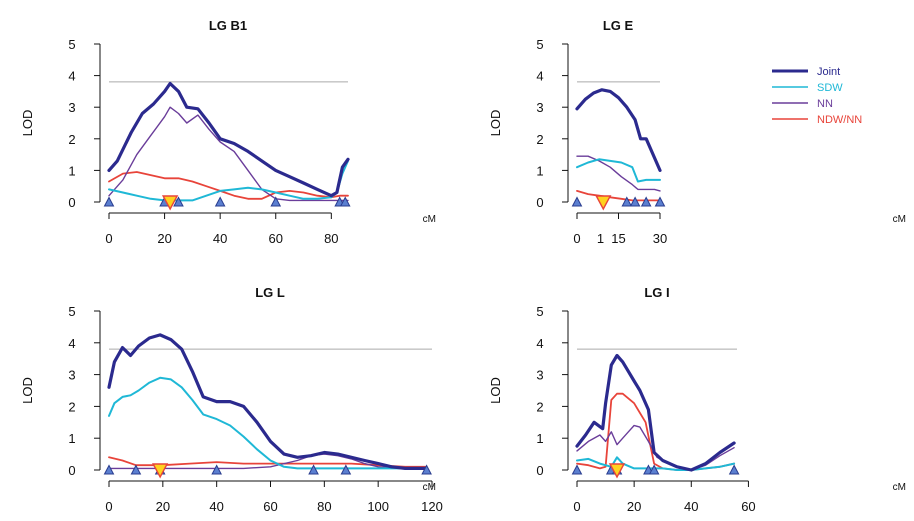 The image size is (914, 521). I want to click on x-tick-label: 30, so click(660, 238).